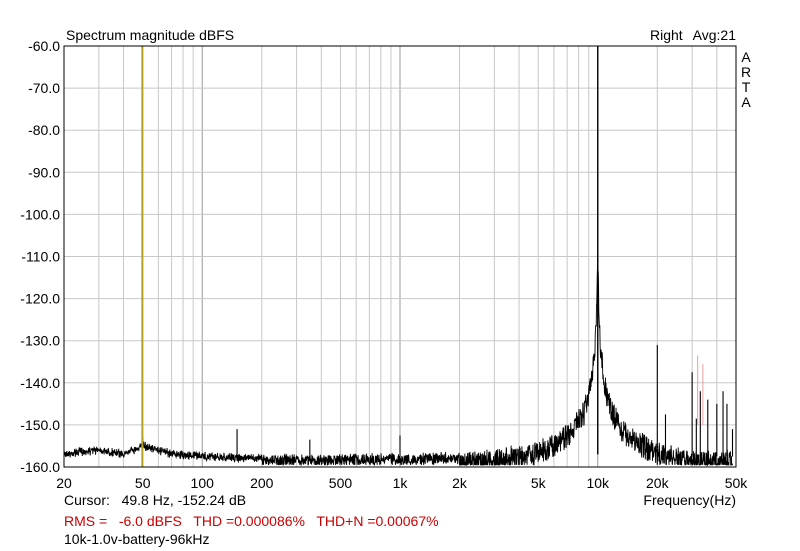 The image size is (800, 551). I want to click on y-tick-label: -140.0, so click(40, 383).